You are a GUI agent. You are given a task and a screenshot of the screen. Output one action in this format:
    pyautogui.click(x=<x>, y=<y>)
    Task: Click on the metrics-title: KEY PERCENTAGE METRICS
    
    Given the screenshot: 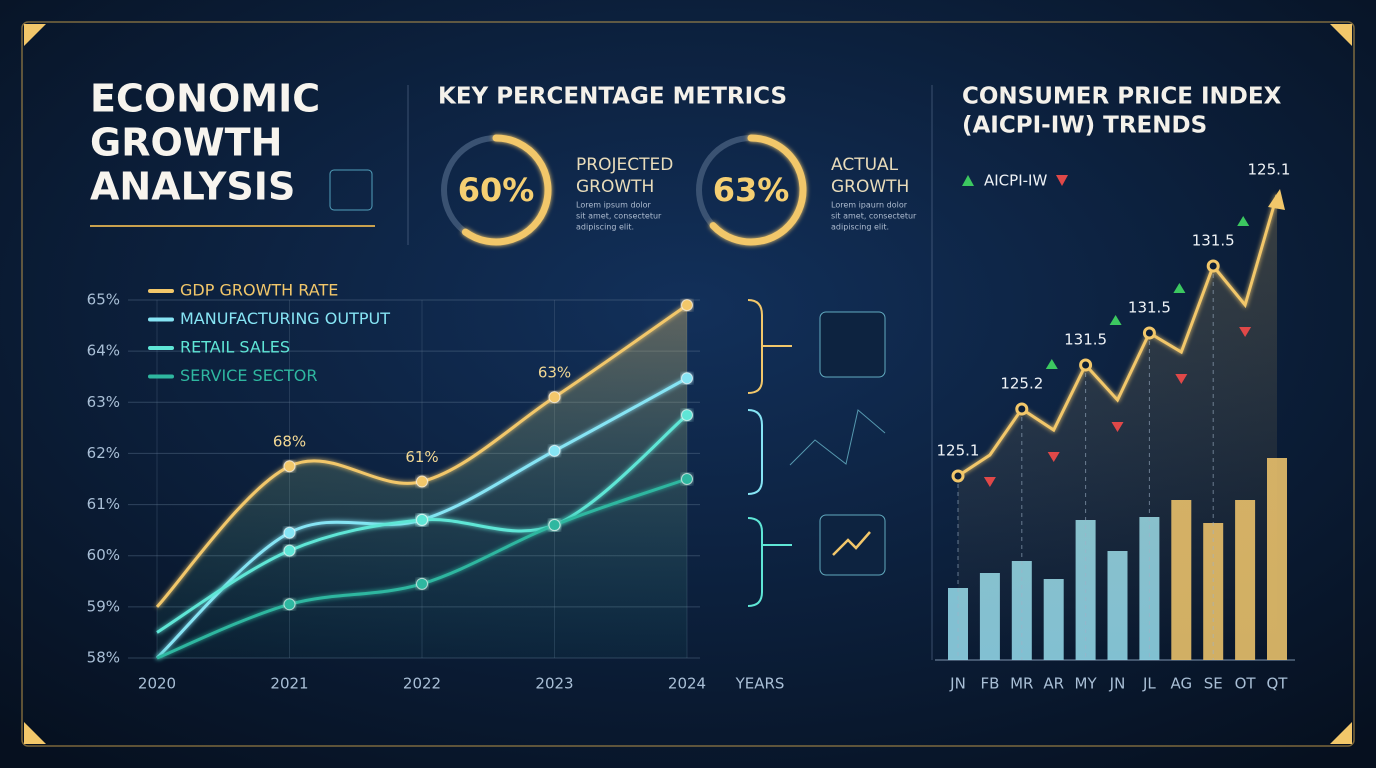 What is the action you would take?
    pyautogui.click(x=612, y=97)
    